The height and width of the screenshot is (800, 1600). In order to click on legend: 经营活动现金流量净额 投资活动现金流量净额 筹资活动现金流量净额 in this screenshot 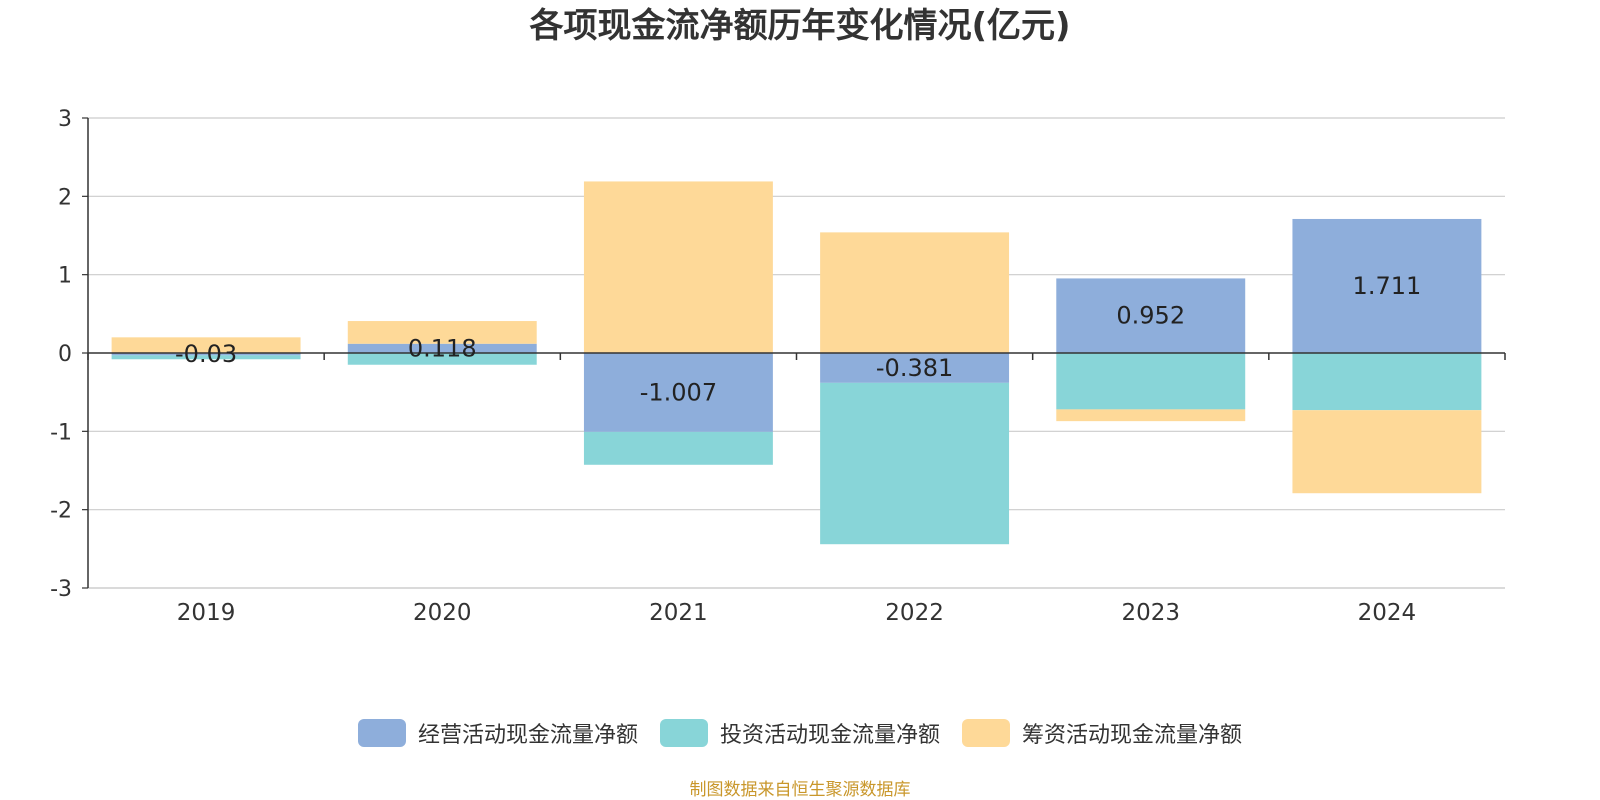, I will do `click(800, 733)`.